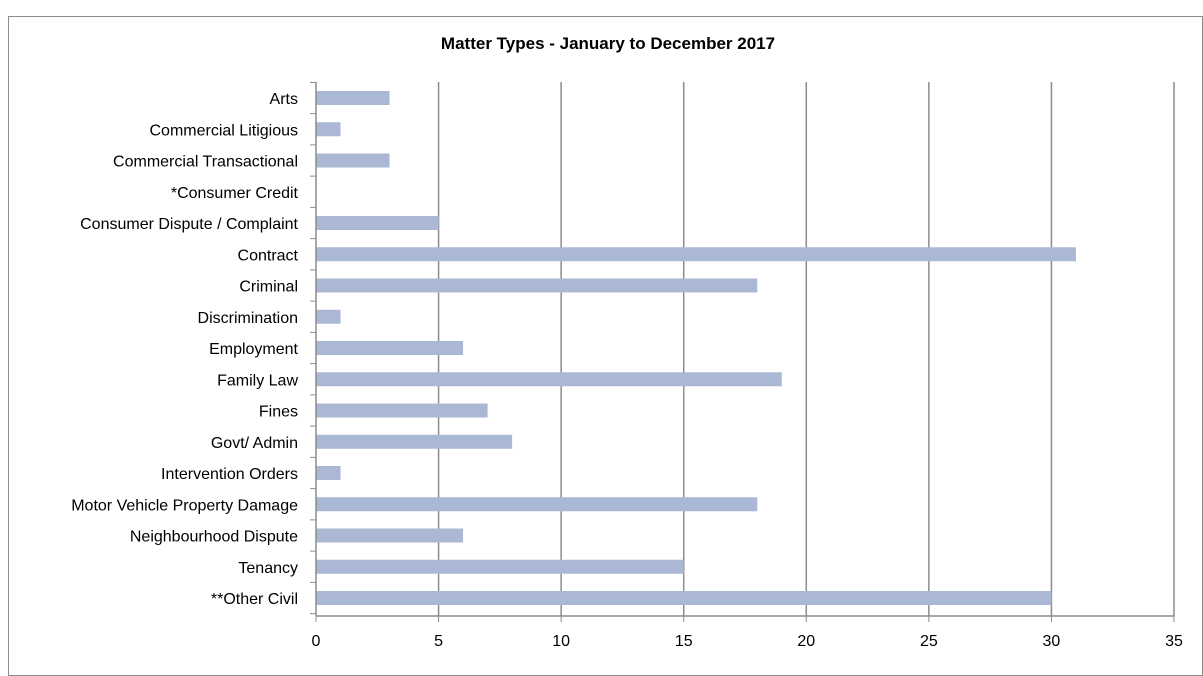 The height and width of the screenshot is (676, 1203). I want to click on category-label: Neighbourhood Dispute, so click(214, 537).